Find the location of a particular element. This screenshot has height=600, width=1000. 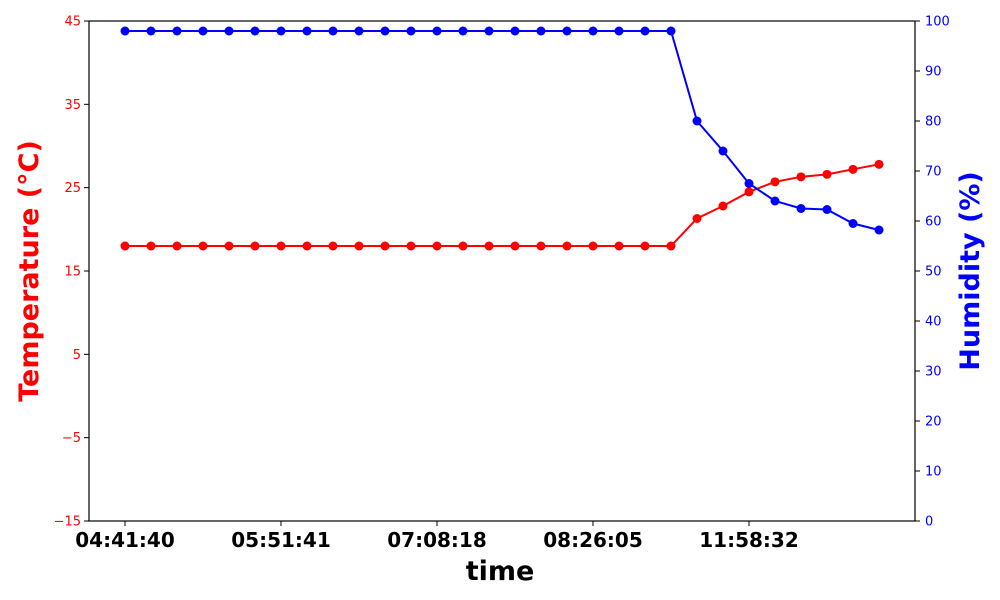

y-left-tick-label: 5 is located at coordinates (77, 355).